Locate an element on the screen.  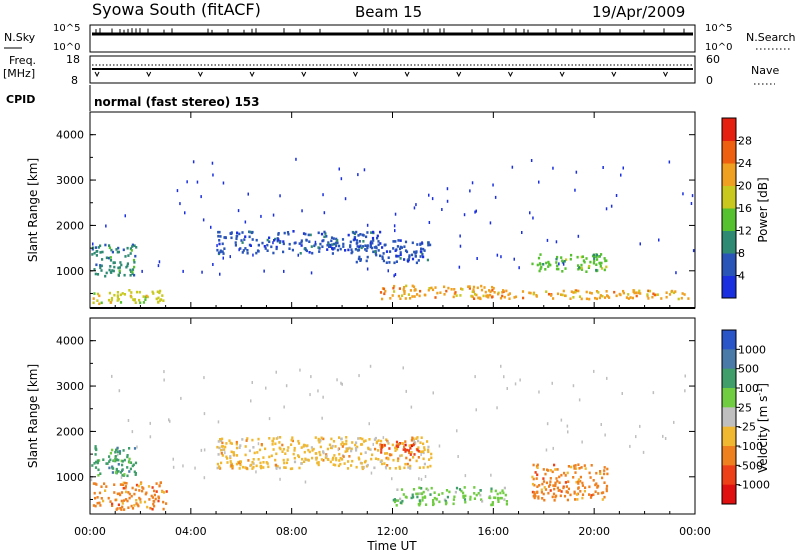
x-tick-label: 00:00 is located at coordinates (90, 531).